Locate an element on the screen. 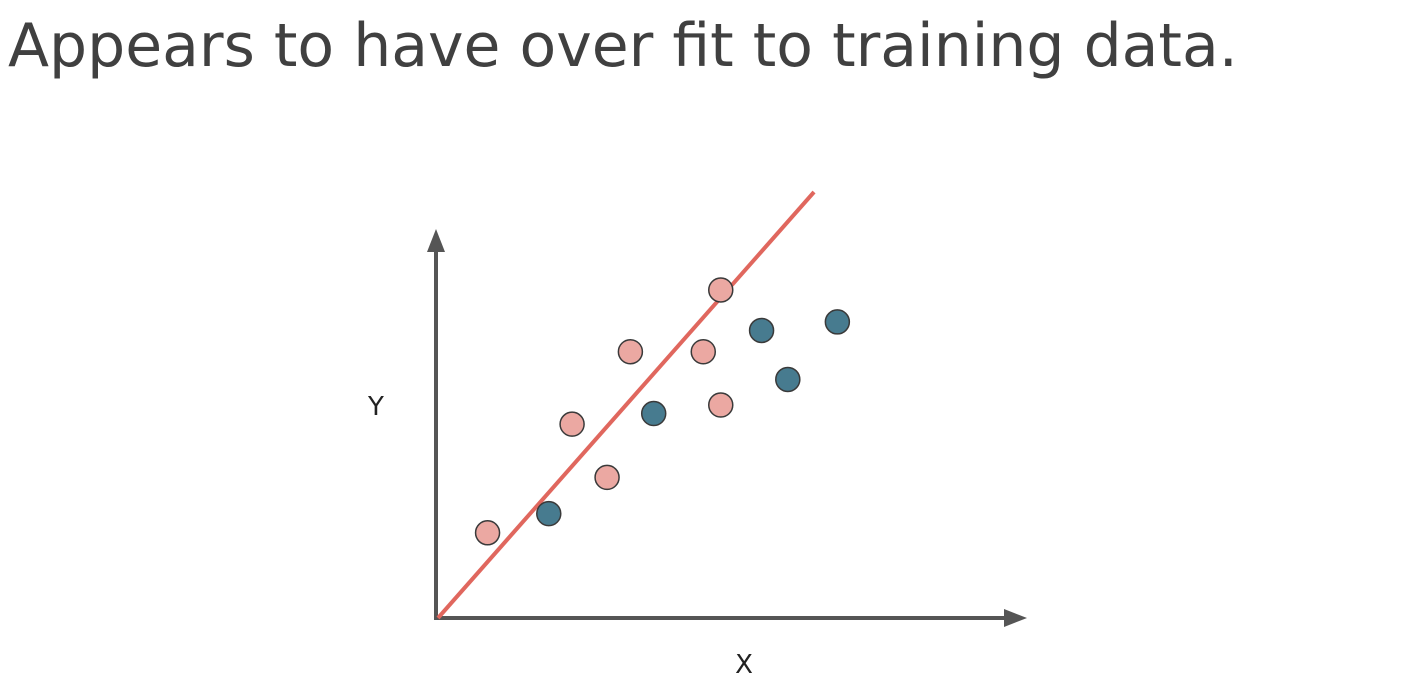 This screenshot has height=677, width=1421. data-points-layer is located at coordinates (662, 411).